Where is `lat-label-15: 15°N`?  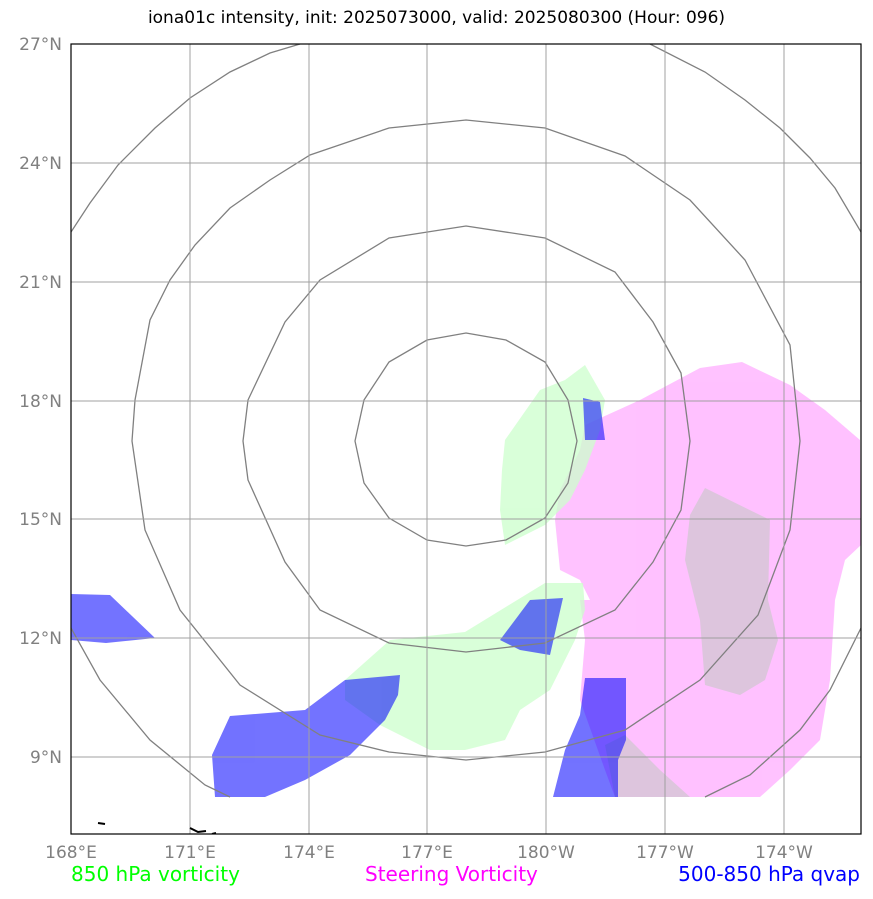
lat-label-15: 15°N is located at coordinates (40, 520).